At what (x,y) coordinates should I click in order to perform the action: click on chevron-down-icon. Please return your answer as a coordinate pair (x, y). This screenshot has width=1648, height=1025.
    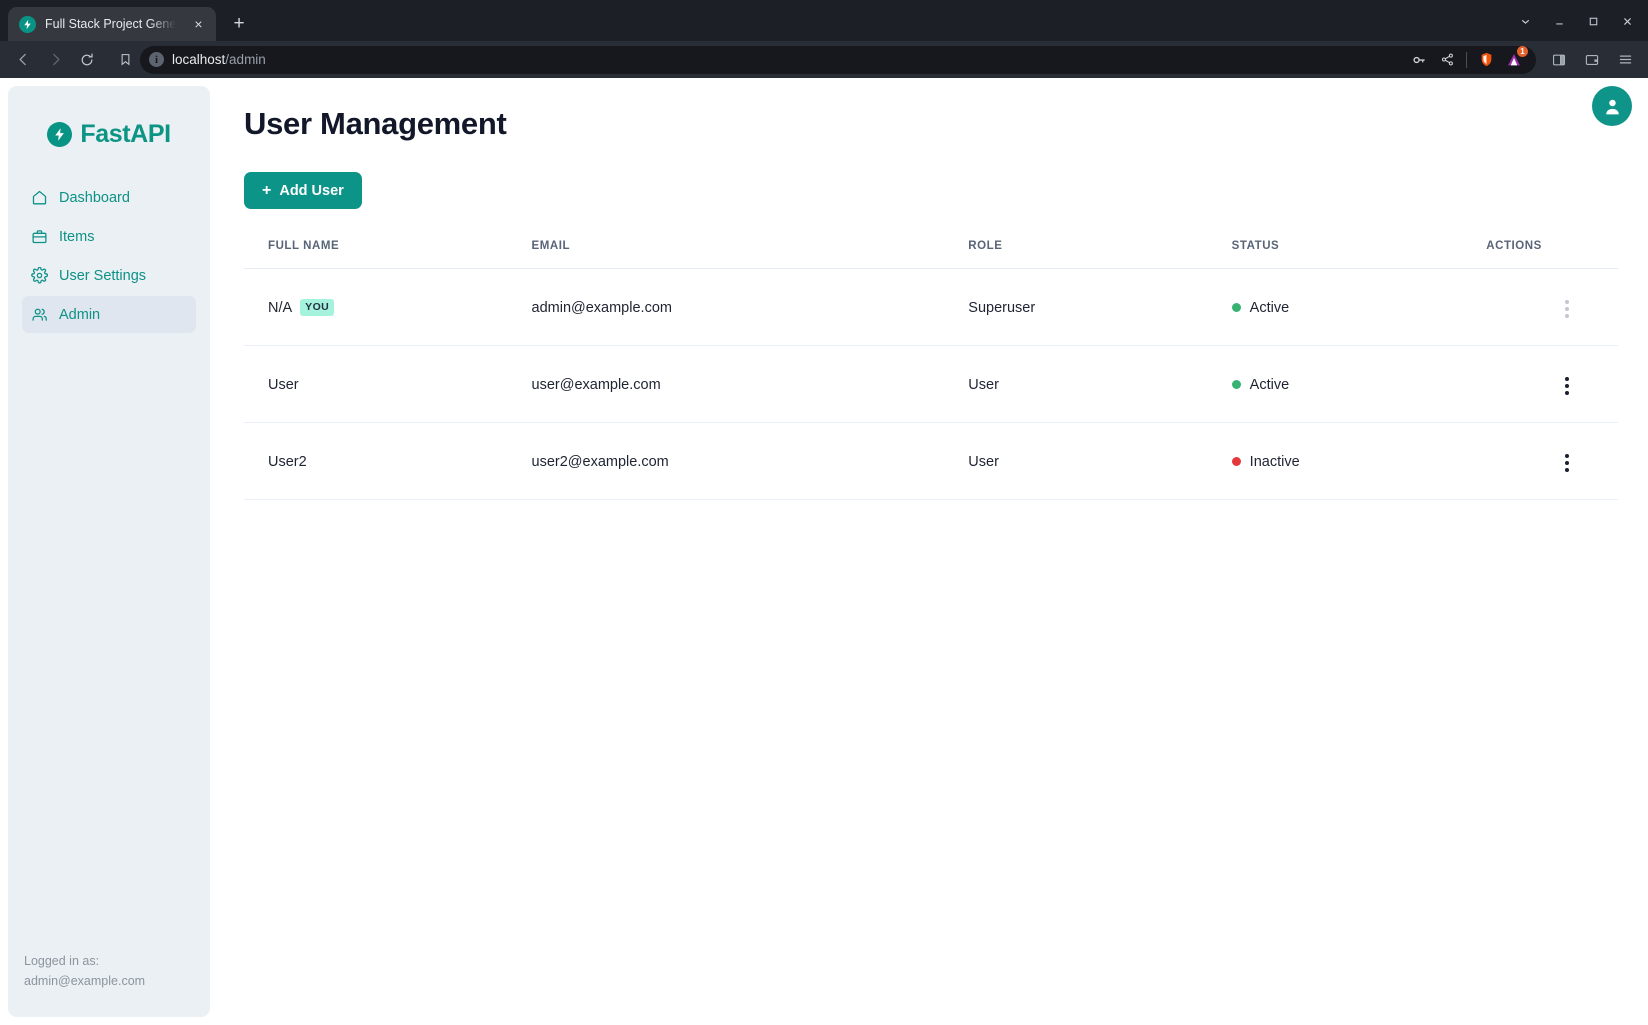
    Looking at the image, I should click on (1525, 21).